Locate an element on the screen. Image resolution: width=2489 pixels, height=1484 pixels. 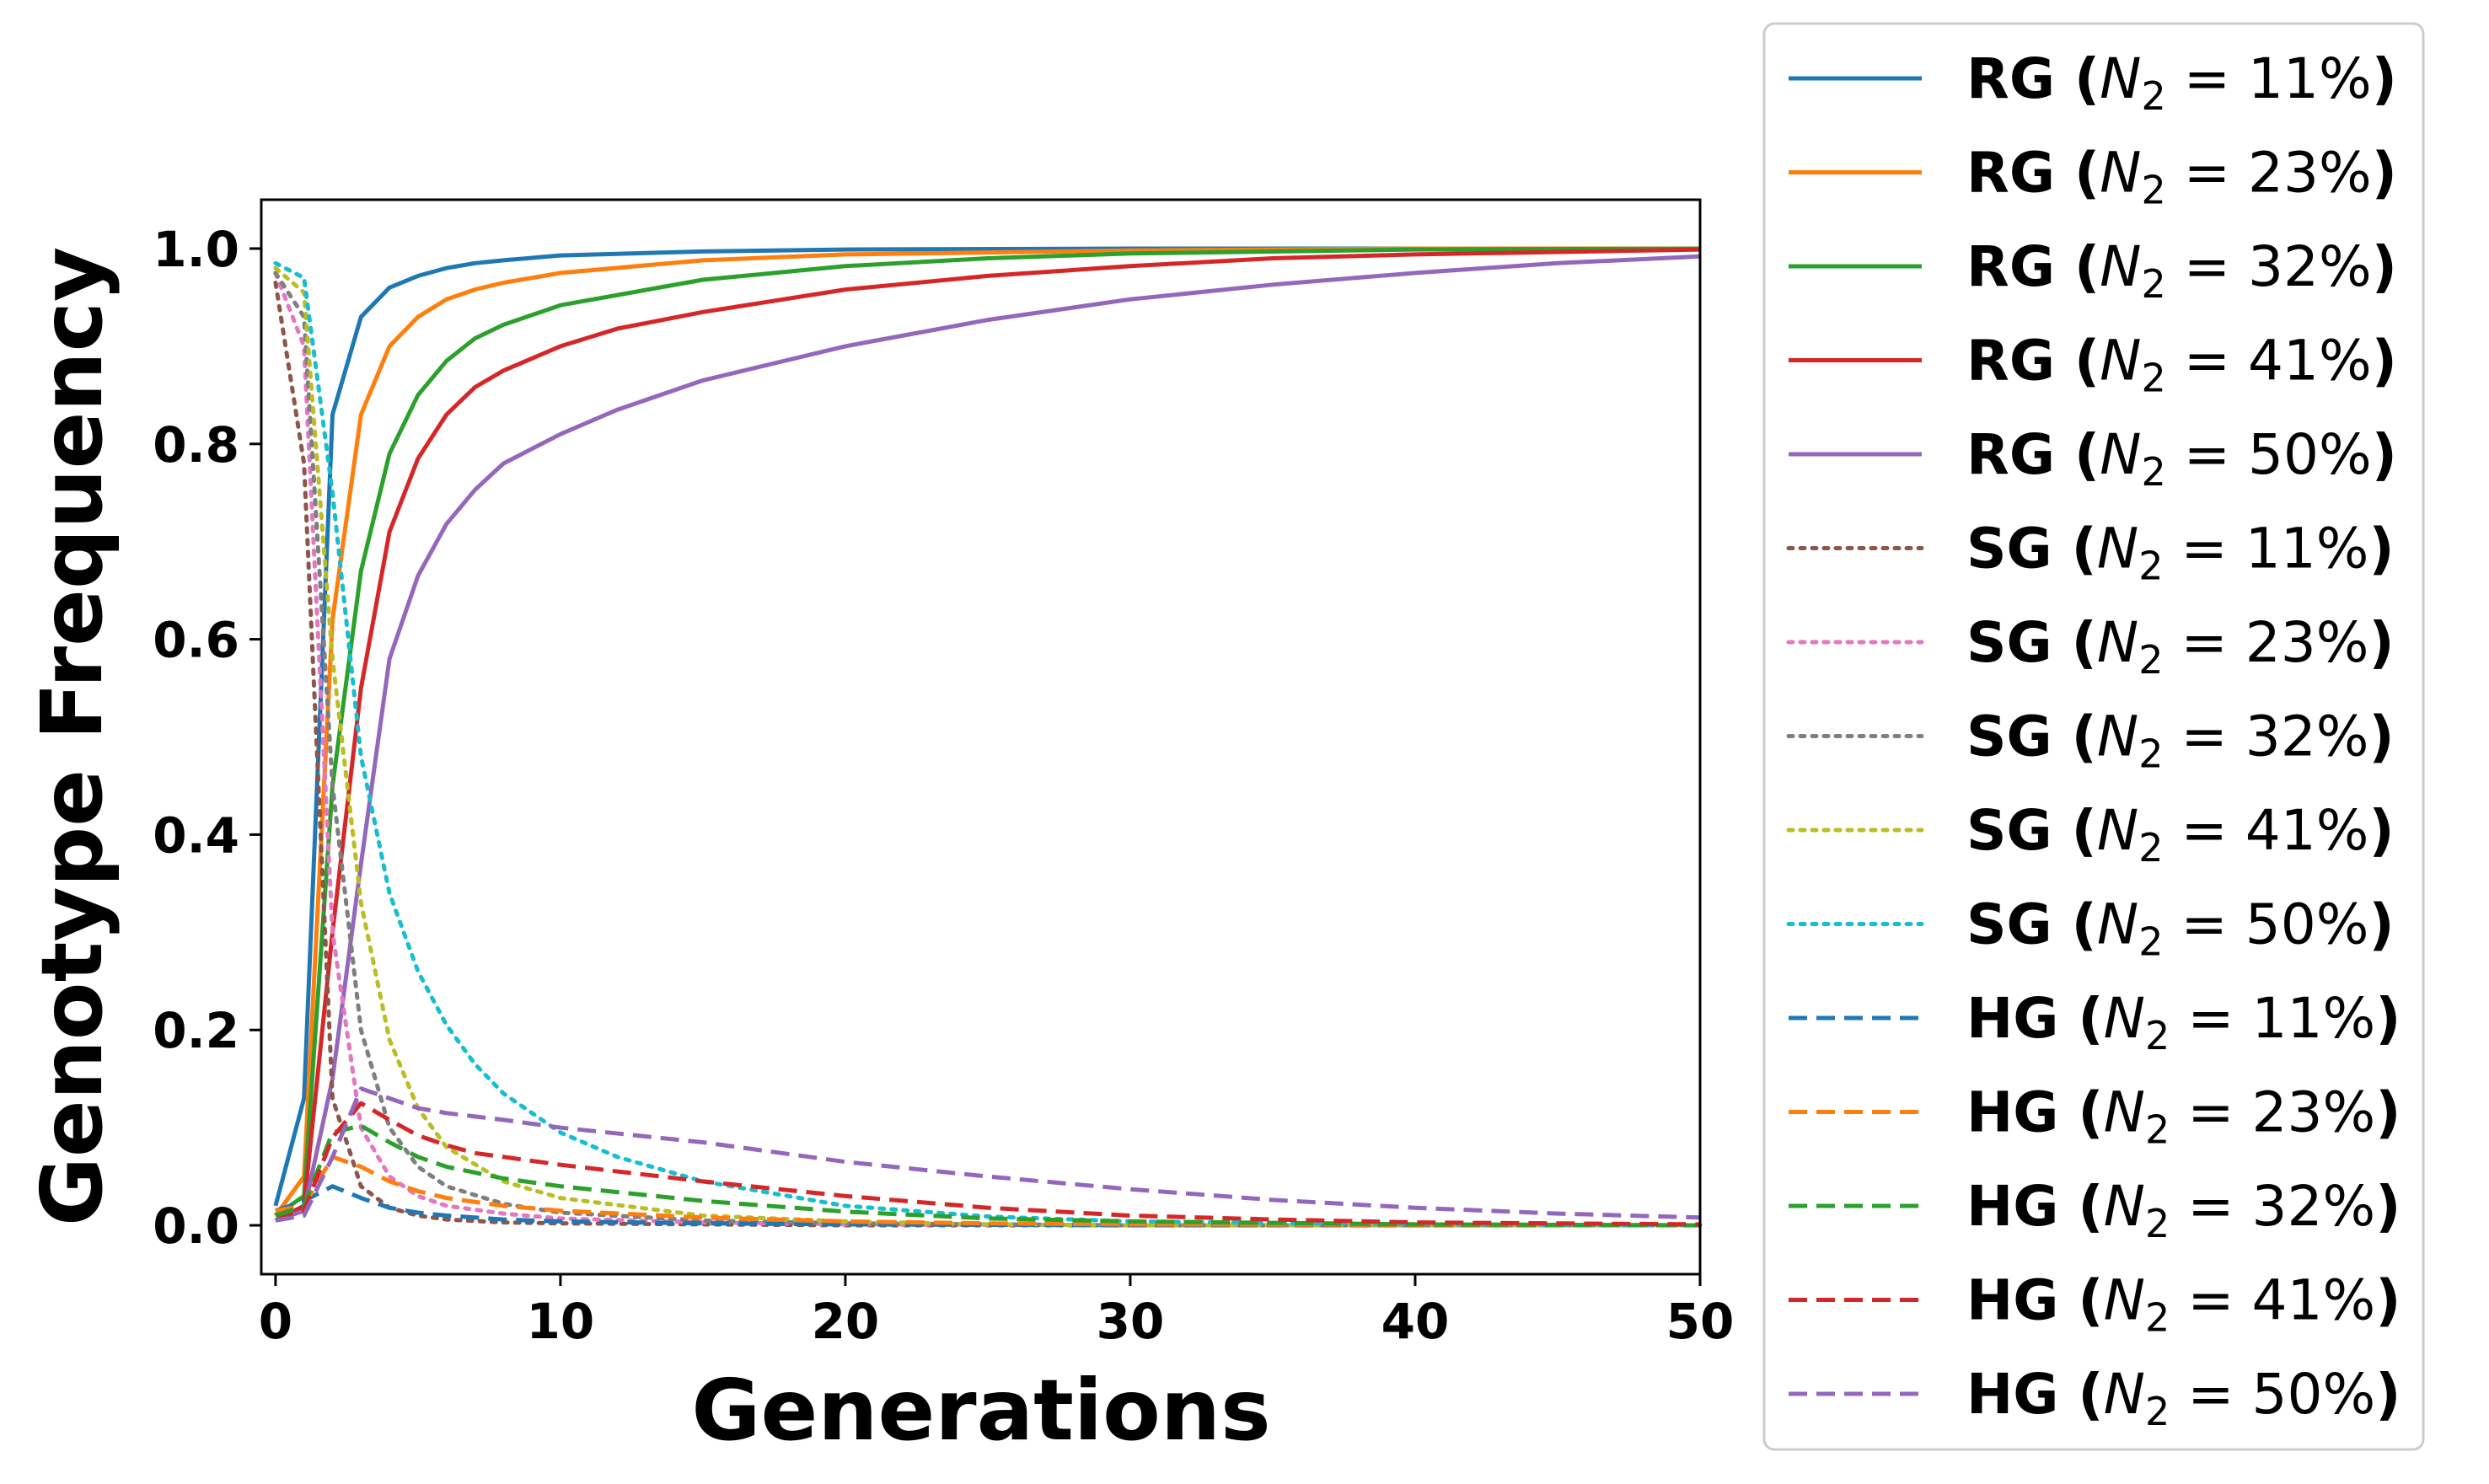
legend-label-rg-23: RG (N2 = 23%) is located at coordinates (2181, 177).